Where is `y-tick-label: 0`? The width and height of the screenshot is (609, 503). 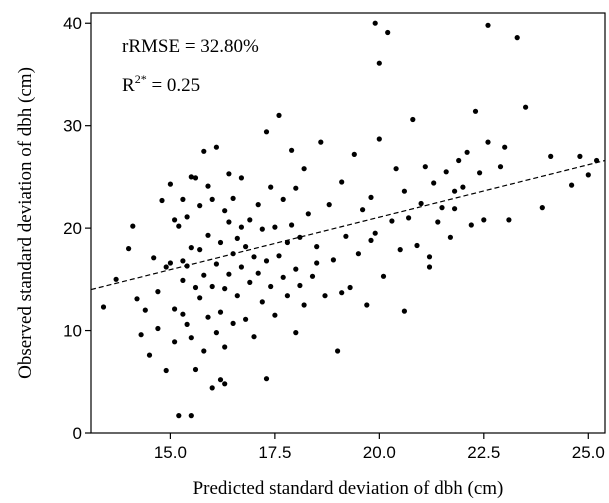 y-tick-label: 0 is located at coordinates (77, 433).